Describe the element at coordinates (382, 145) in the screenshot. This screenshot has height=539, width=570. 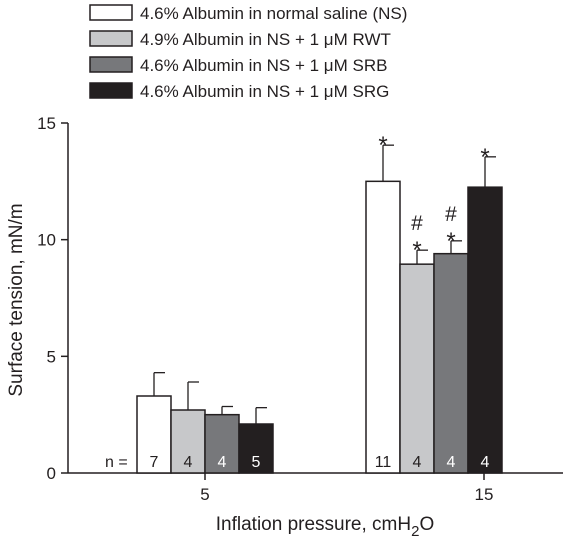
I see `significance-star-cat-15-series-1: *` at that location.